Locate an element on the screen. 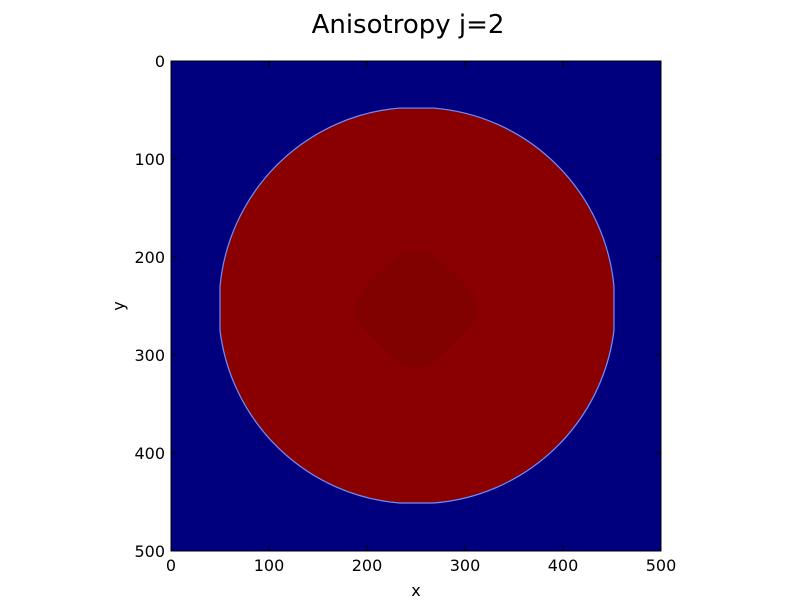 The width and height of the screenshot is (812, 612). x-tick-label: 300 is located at coordinates (465, 565).